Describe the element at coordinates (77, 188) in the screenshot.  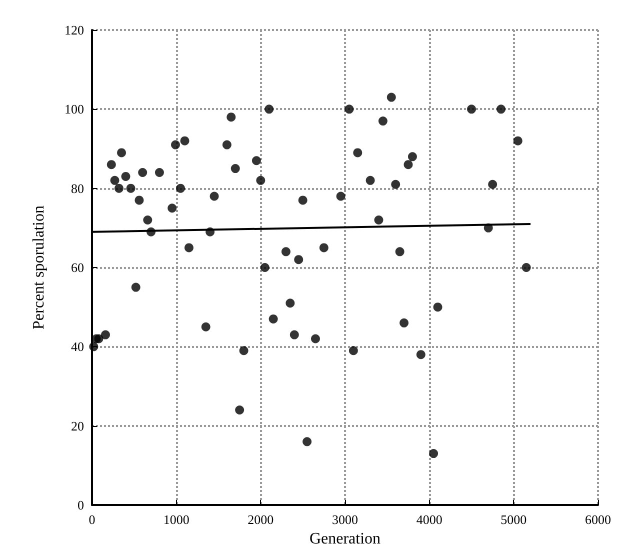
I see `y-tick-label: 80` at that location.